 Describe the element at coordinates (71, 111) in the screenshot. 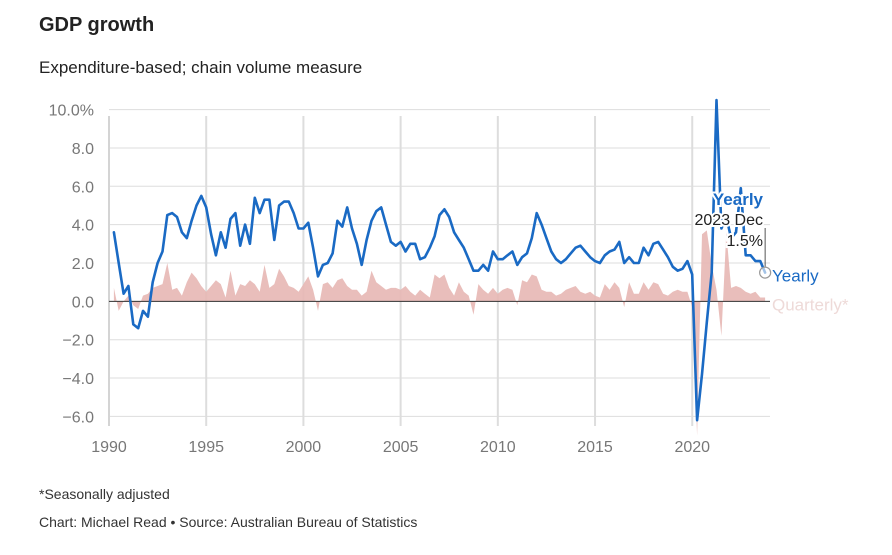

I see `y-tick-label: 10.0%` at that location.